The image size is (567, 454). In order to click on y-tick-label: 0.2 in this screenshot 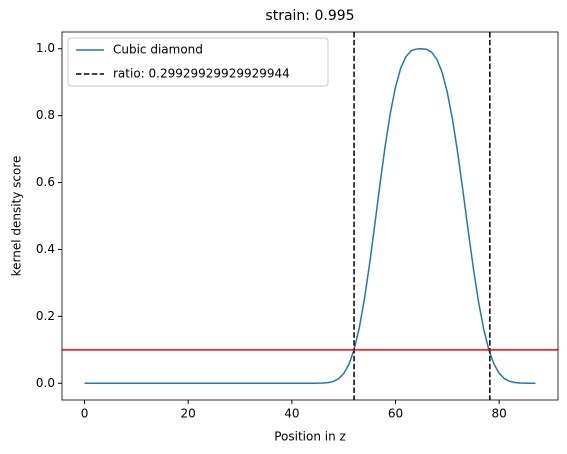, I will do `click(45, 316)`.